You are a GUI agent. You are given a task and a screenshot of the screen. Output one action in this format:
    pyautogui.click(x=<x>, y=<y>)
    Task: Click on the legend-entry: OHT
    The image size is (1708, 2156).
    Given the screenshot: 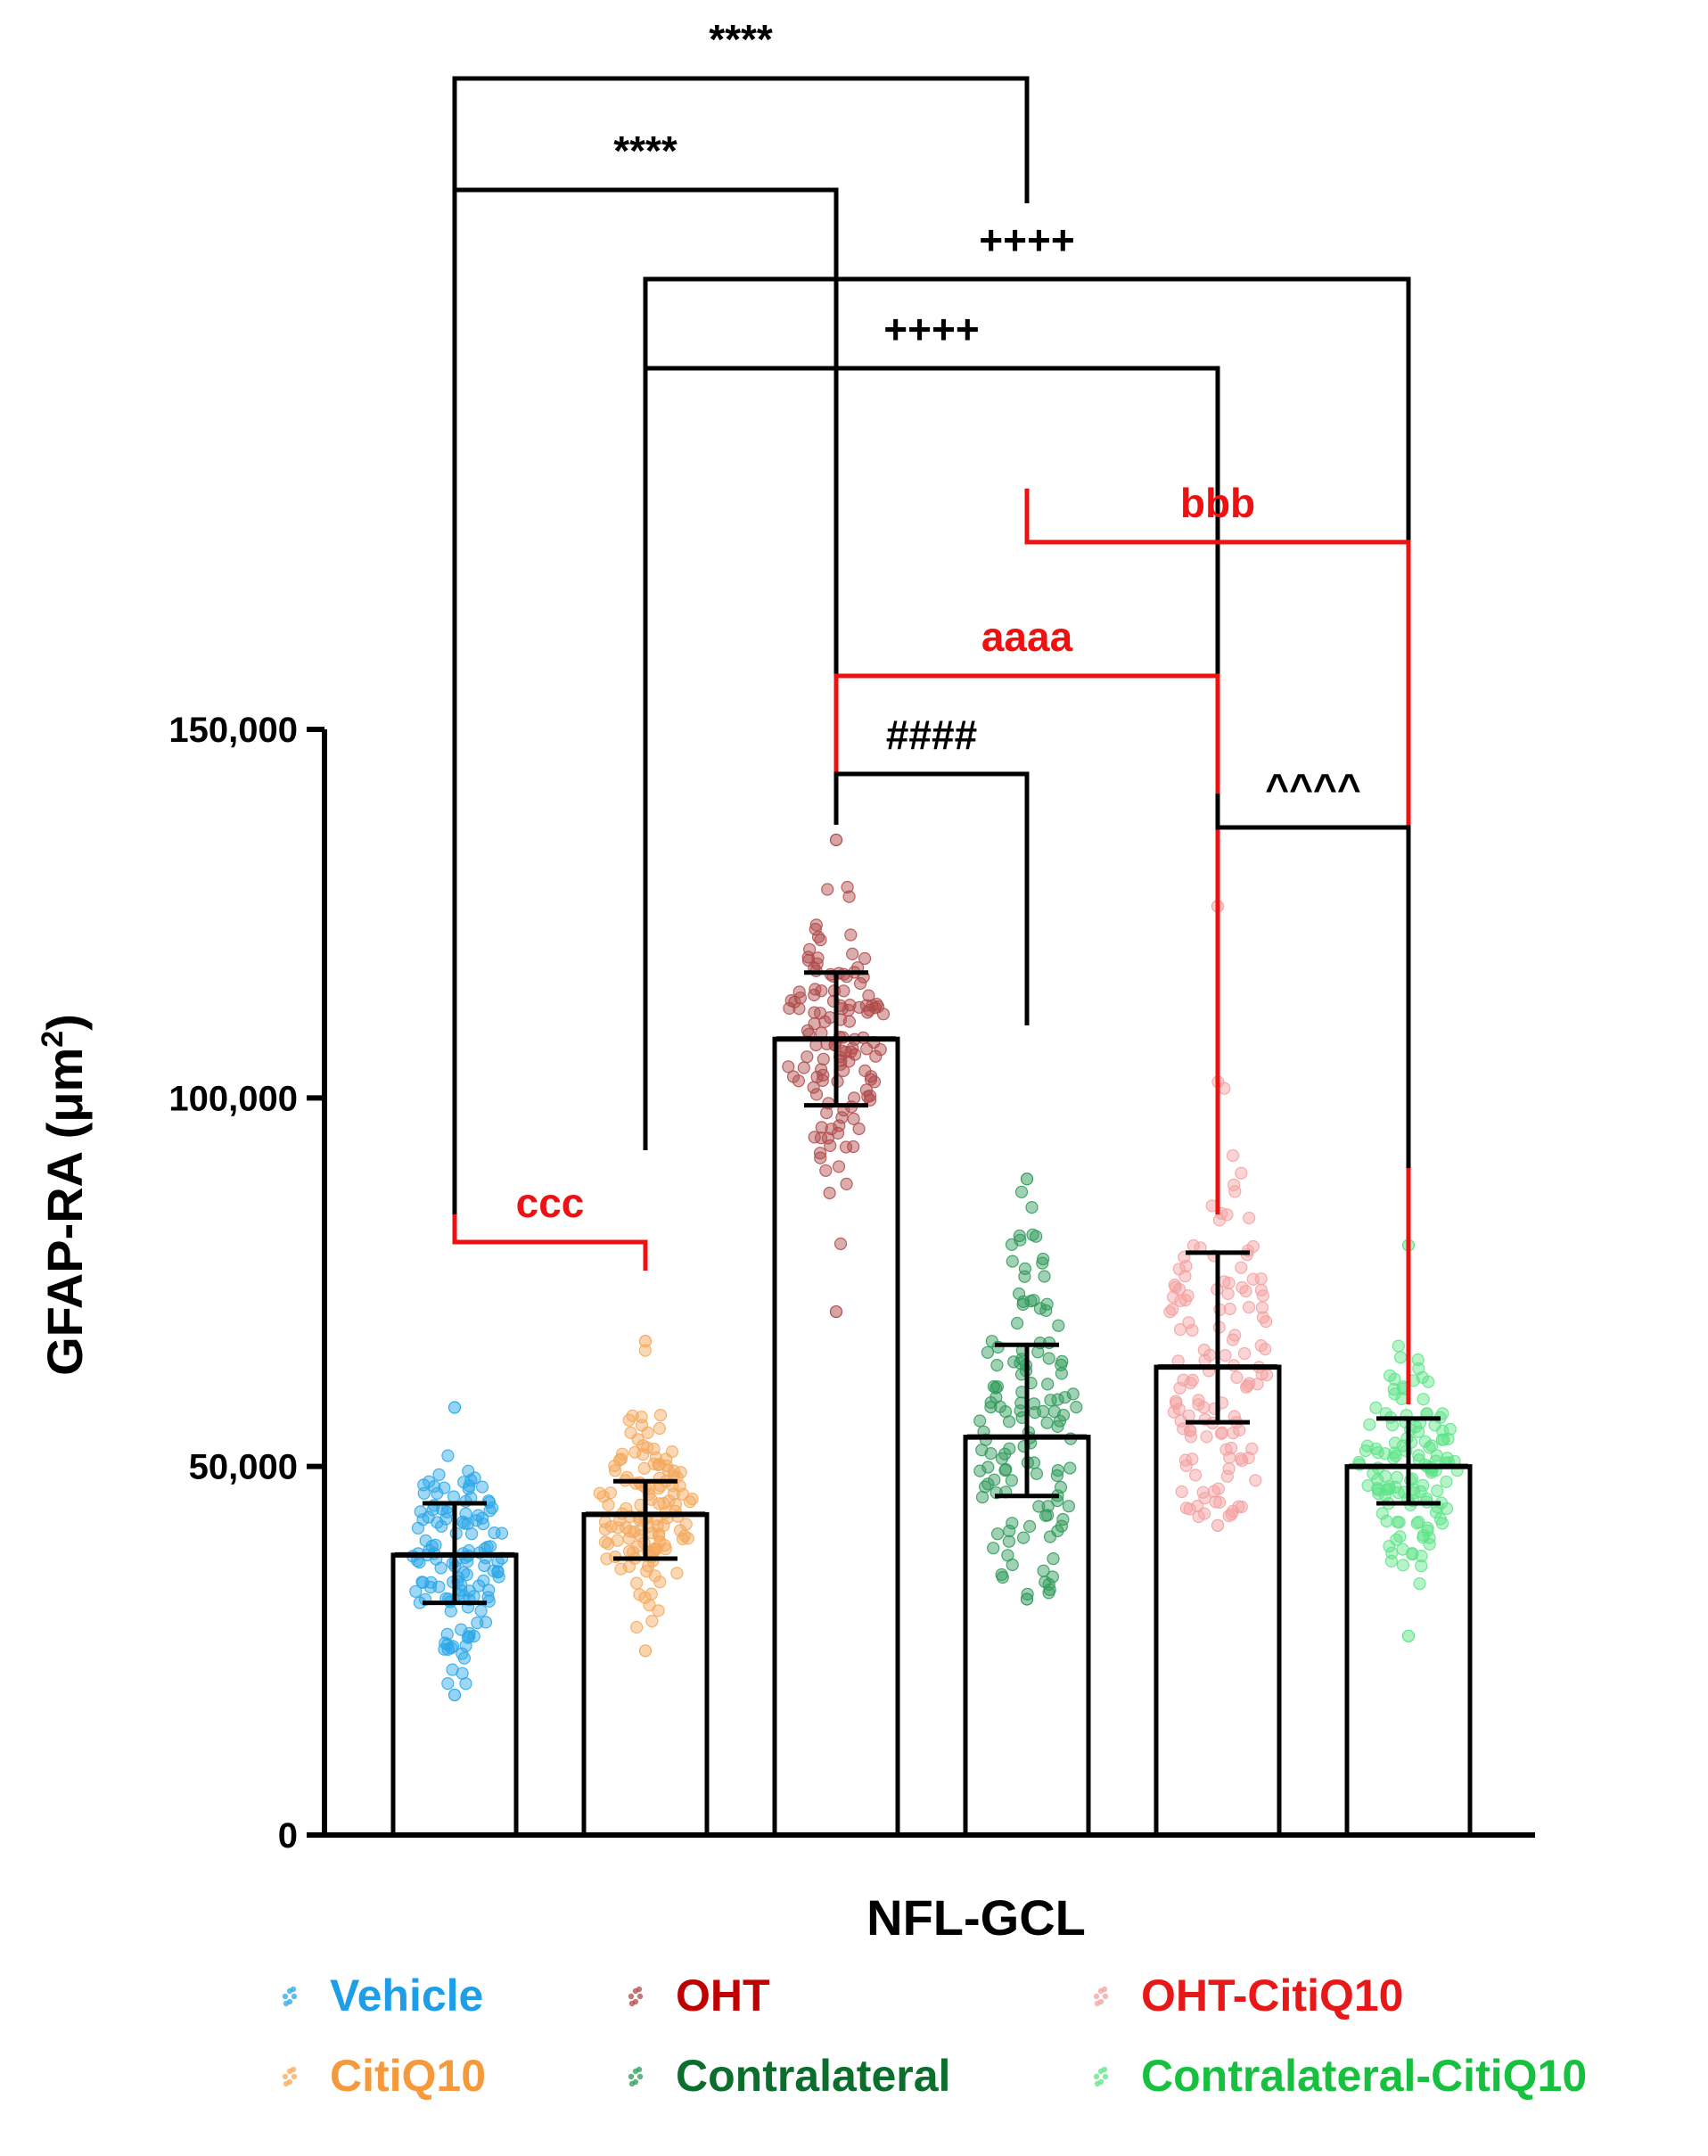 What is the action you would take?
    pyautogui.click(x=699, y=1995)
    